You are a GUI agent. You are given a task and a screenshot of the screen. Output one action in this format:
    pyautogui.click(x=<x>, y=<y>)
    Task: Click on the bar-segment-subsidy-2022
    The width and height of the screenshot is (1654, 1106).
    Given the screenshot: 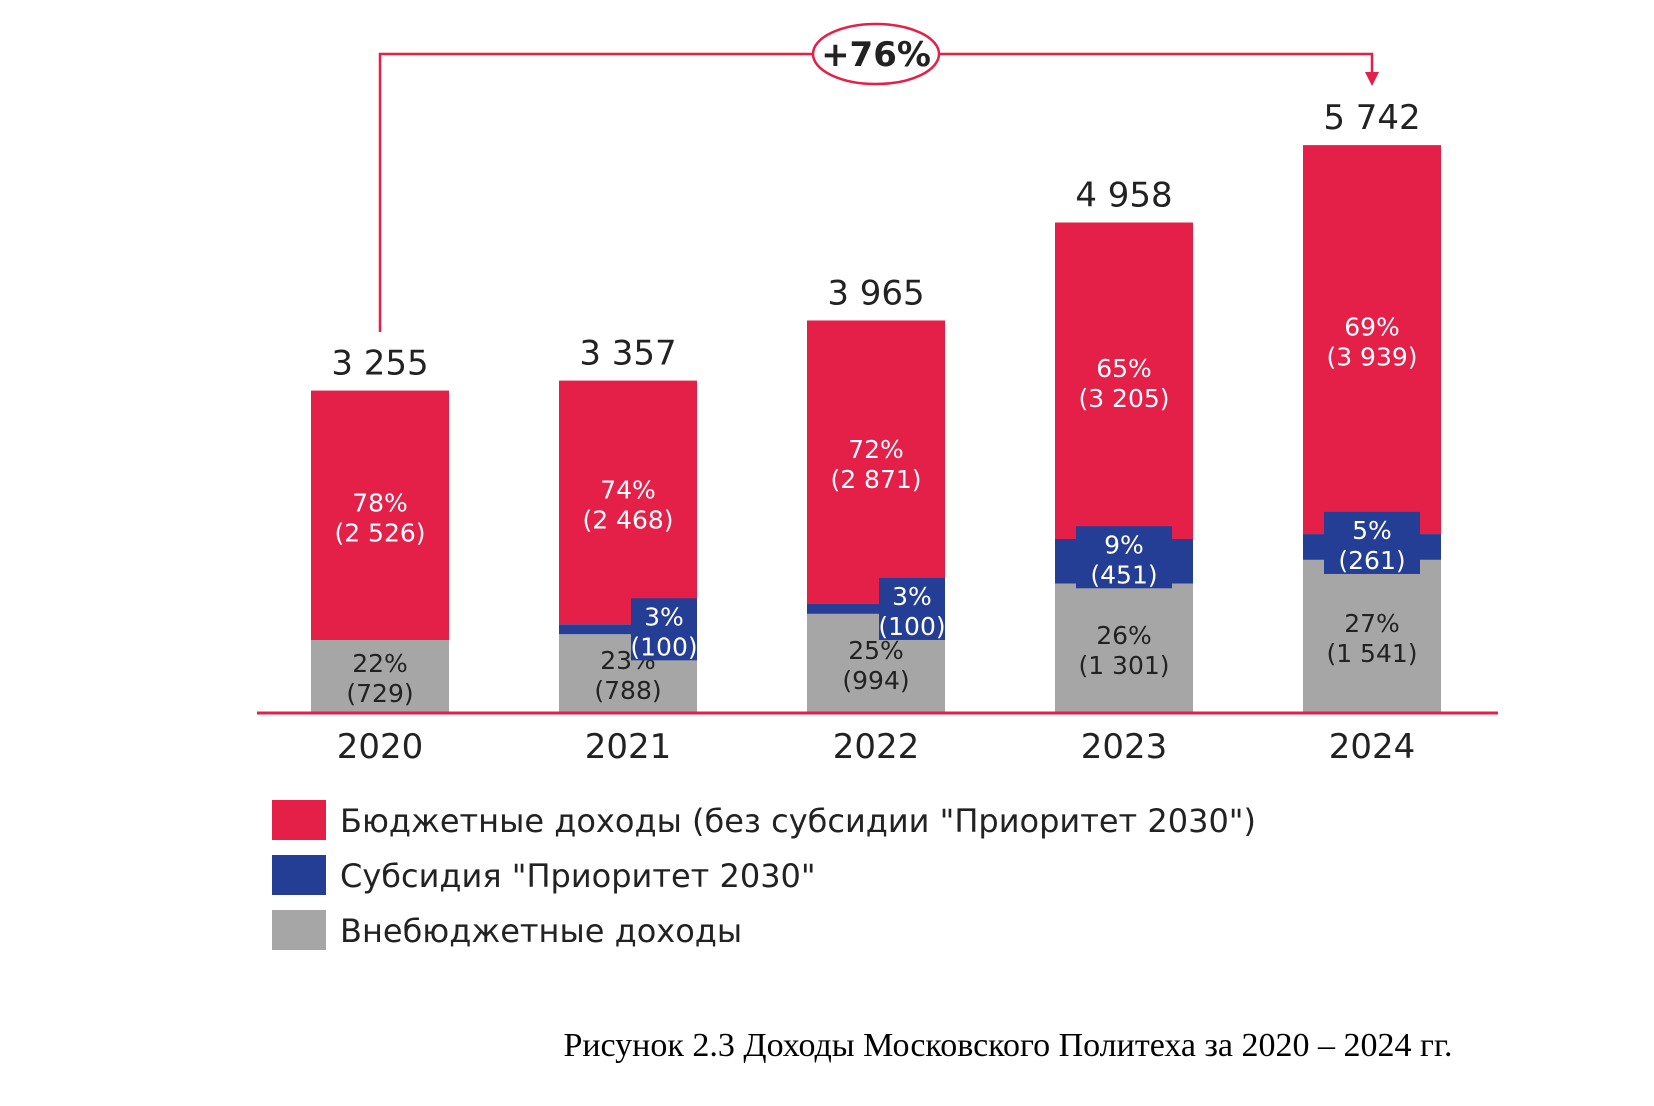 What is the action you would take?
    pyautogui.click(x=876, y=608)
    